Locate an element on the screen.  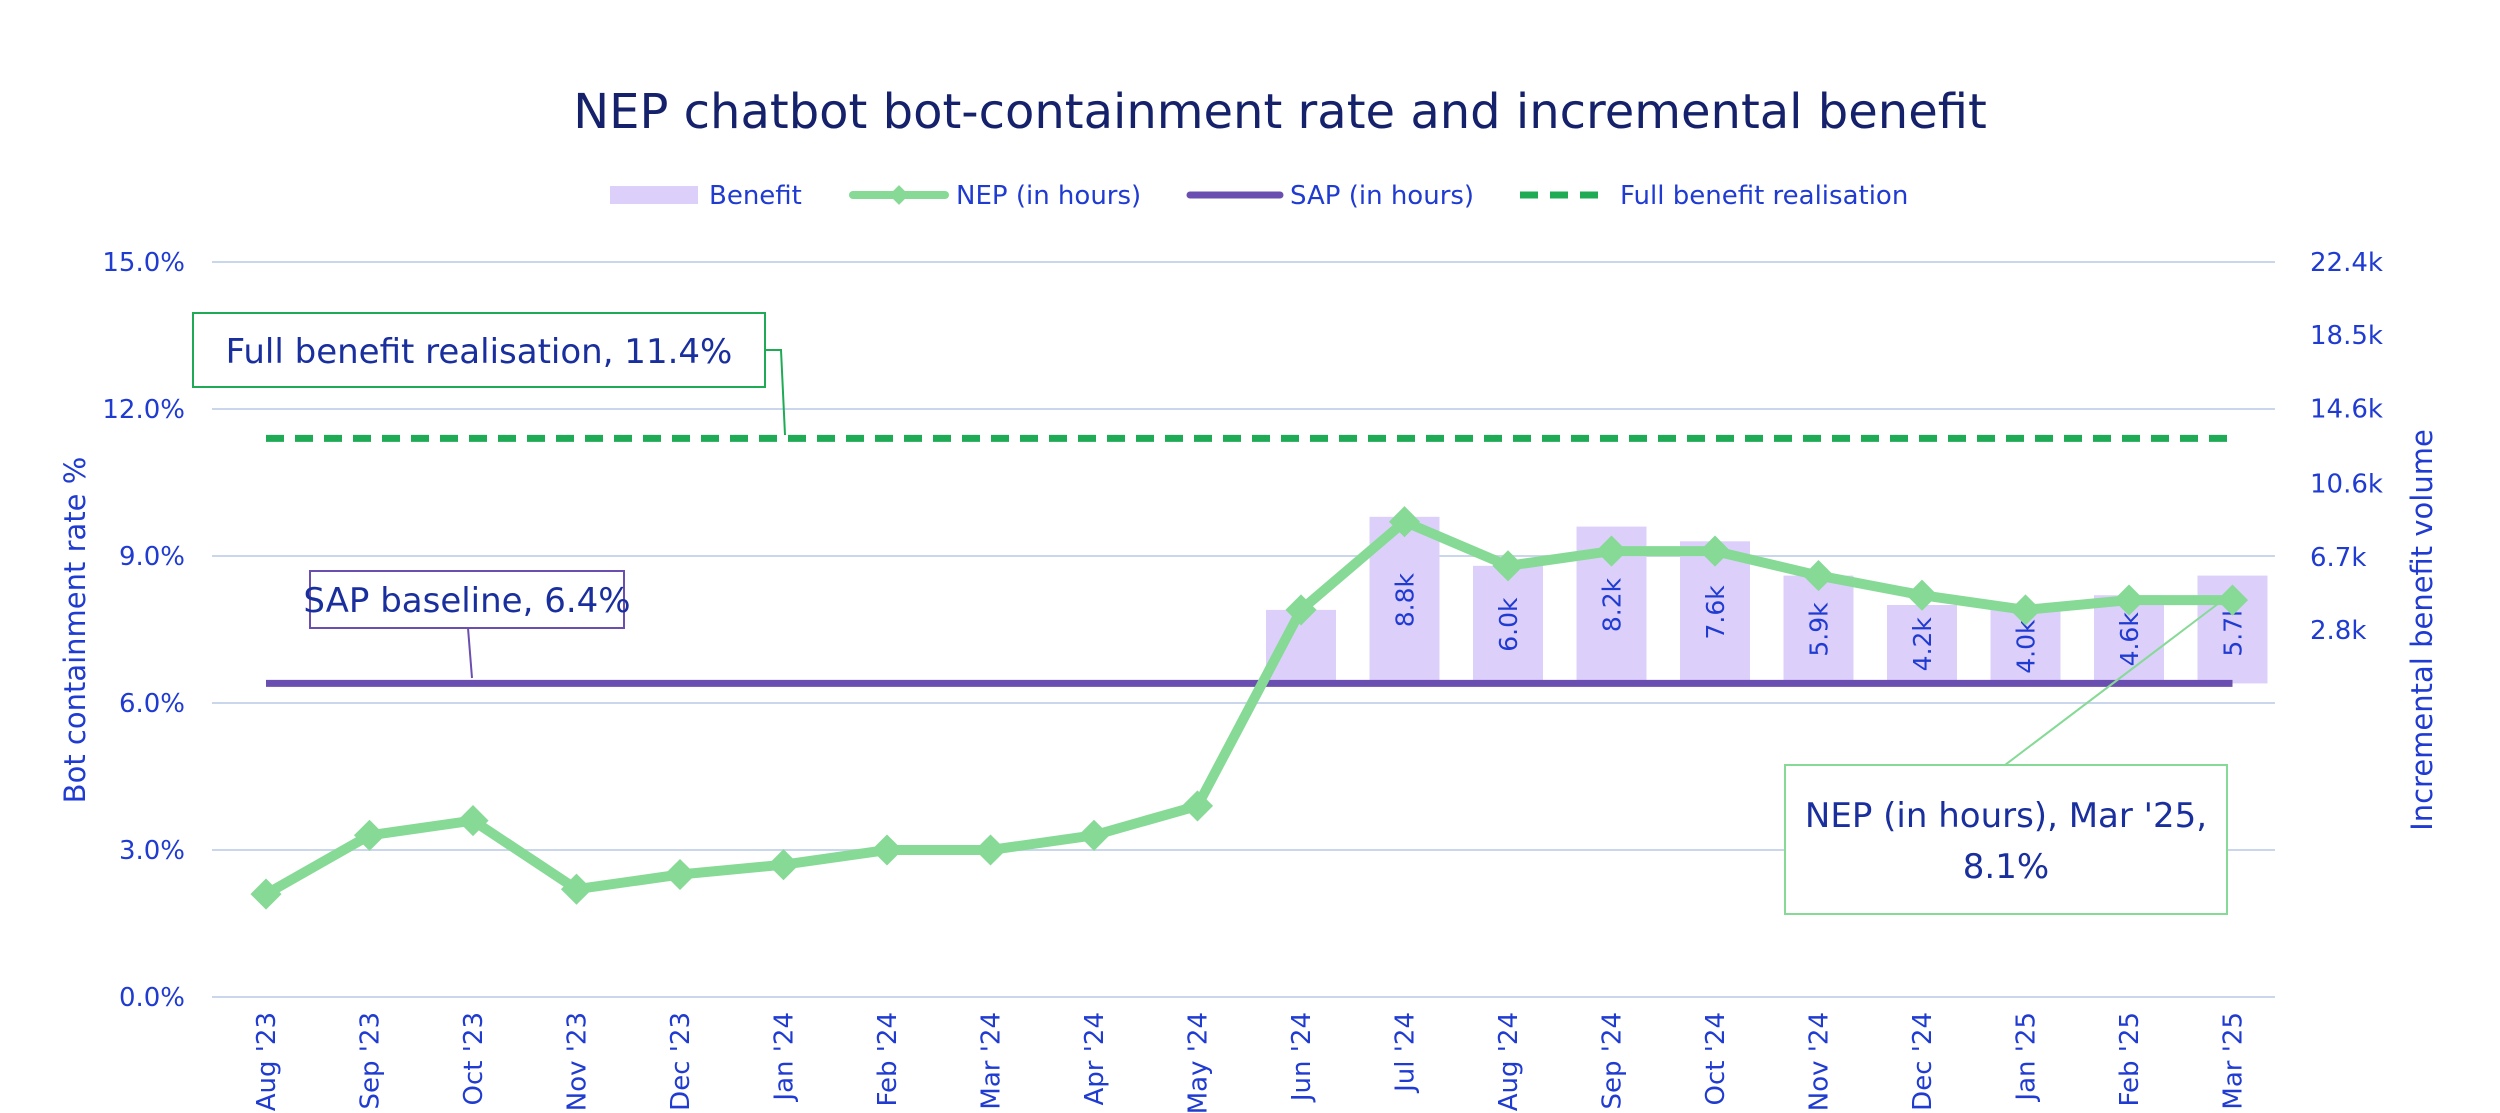
legend-label-nep: NEP (in hours) is located at coordinates (1048, 196).